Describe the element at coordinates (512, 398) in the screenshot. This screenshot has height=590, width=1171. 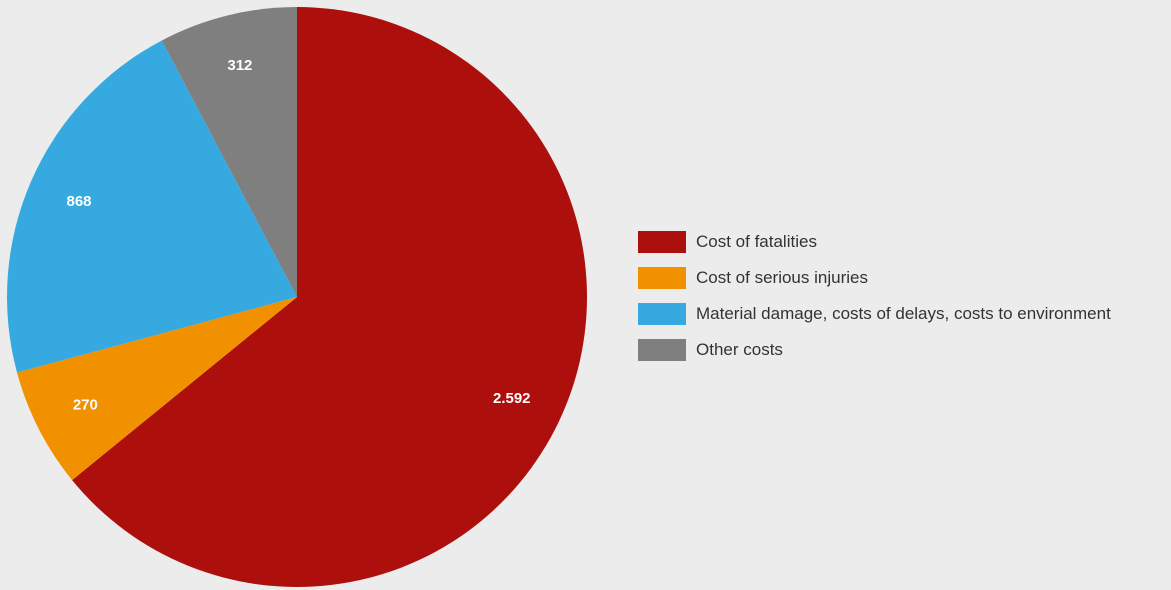
I see `pie-value-label-0: 2.592` at that location.